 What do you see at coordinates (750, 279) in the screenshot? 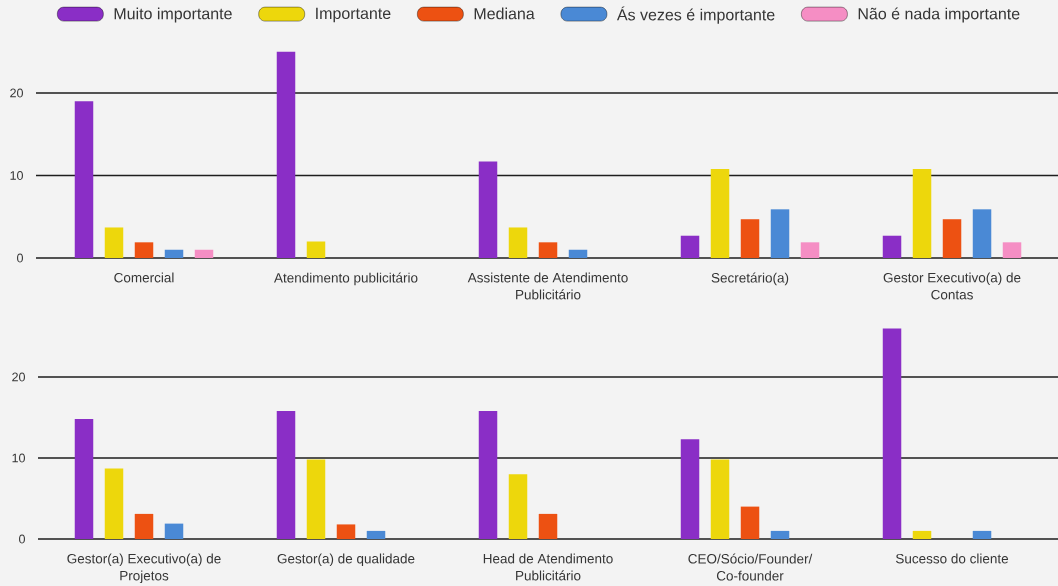
I see `x-tick-label: Secretário(a)` at bounding box center [750, 279].